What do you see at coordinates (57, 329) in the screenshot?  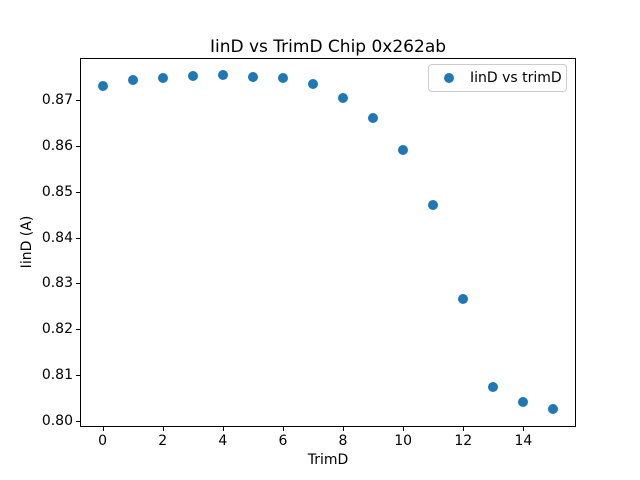 I see `y-tick-label: 0.82` at bounding box center [57, 329].